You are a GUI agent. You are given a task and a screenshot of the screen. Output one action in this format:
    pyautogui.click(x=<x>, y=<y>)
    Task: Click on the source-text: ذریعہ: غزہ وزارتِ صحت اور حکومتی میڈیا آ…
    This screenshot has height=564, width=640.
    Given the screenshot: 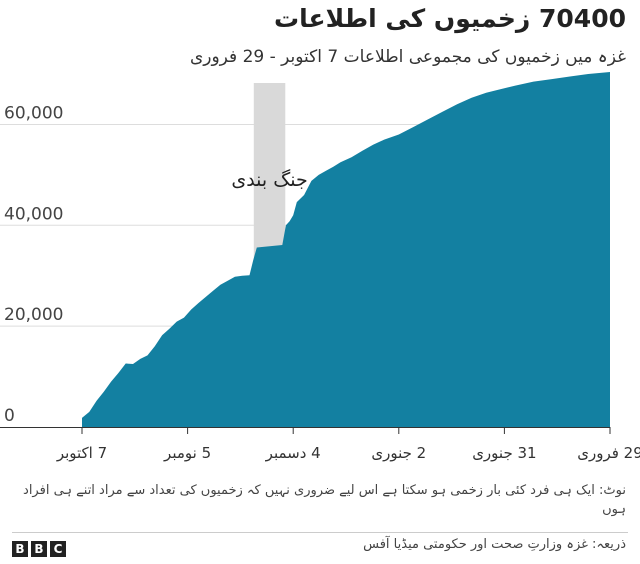 What is the action you would take?
    pyautogui.click(x=494, y=544)
    